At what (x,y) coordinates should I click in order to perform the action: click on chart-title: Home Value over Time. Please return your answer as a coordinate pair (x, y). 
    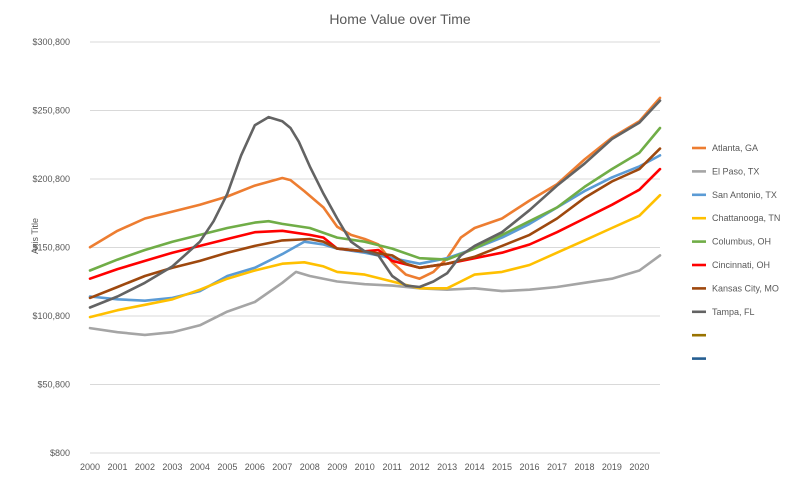
    Looking at the image, I should click on (400, 19).